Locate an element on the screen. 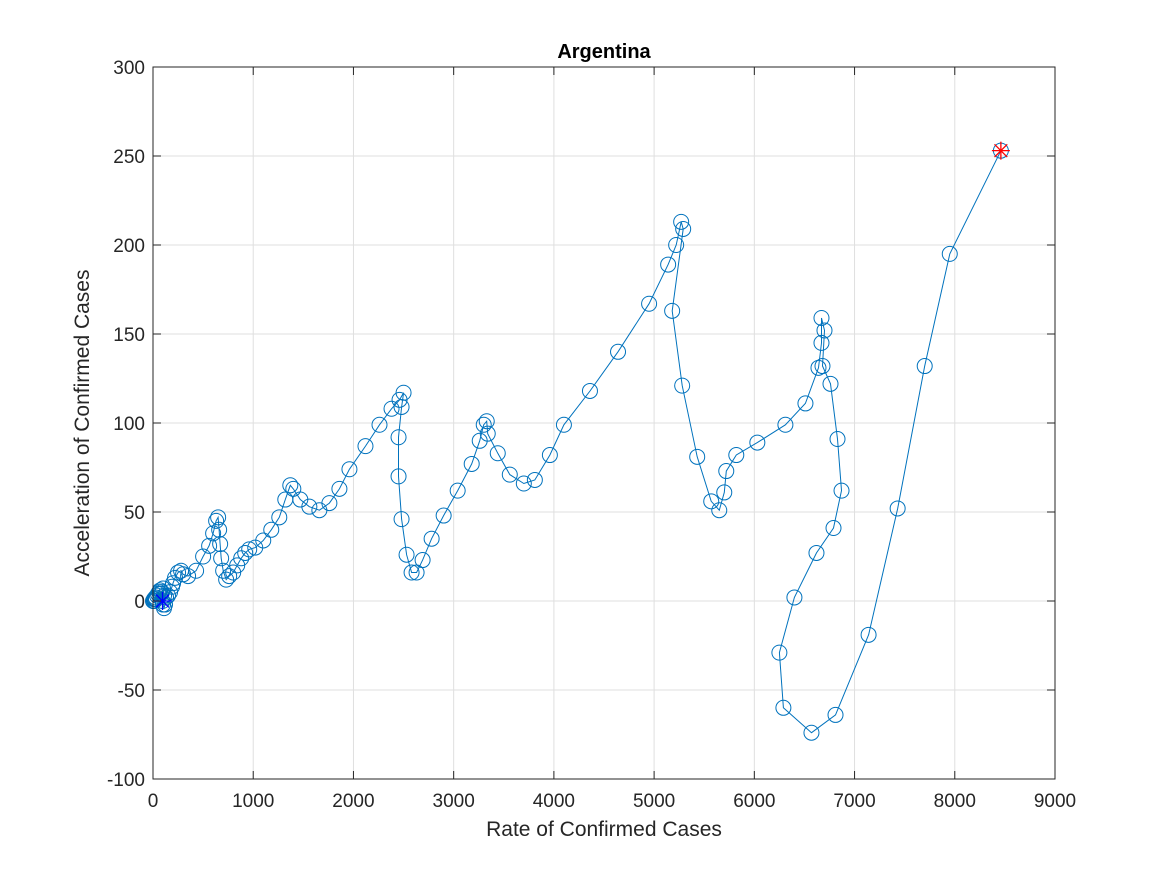 This screenshot has width=1167, height=875. start-marker-stroke is located at coordinates (162, 601).